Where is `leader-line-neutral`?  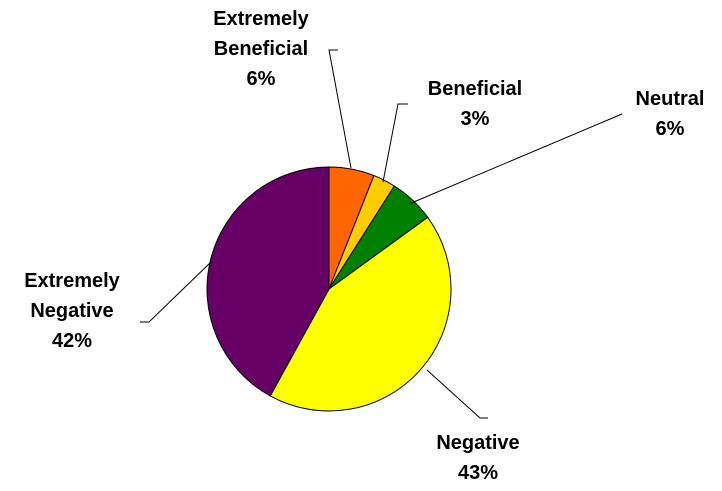
leader-line-neutral is located at coordinates (515, 159).